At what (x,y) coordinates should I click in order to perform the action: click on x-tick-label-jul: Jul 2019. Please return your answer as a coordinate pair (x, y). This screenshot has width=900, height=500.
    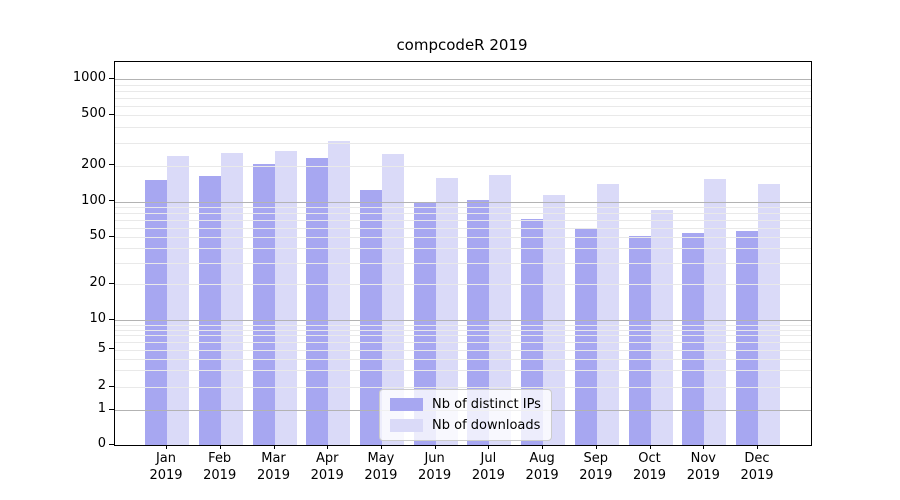
    Looking at the image, I should click on (488, 467).